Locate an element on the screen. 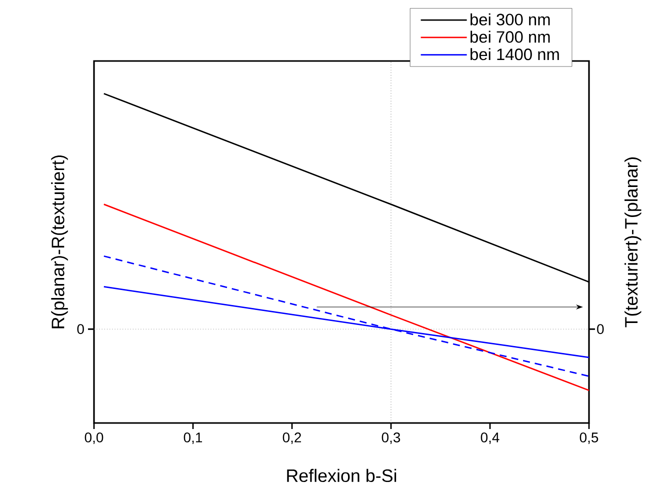  x-tick-label: 0,3 is located at coordinates (391, 438).